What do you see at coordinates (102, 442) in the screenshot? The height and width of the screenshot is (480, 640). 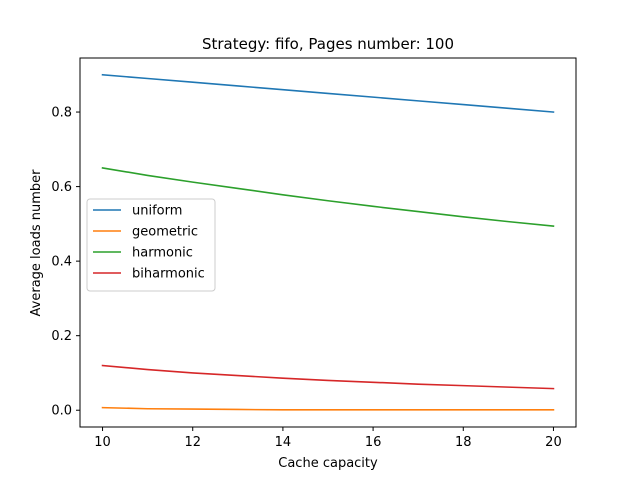 I see `x-tick-label: 10` at bounding box center [102, 442].